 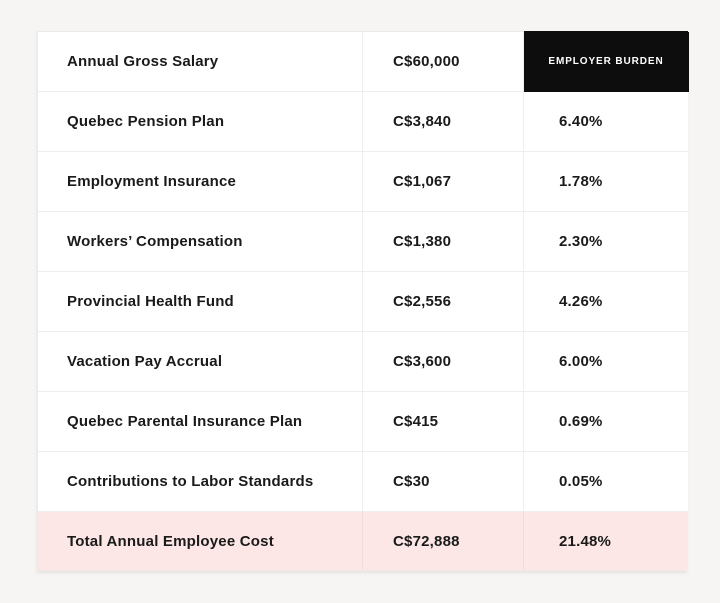 I want to click on burden-total-annual-employee-cost: 21.48%, so click(x=606, y=541).